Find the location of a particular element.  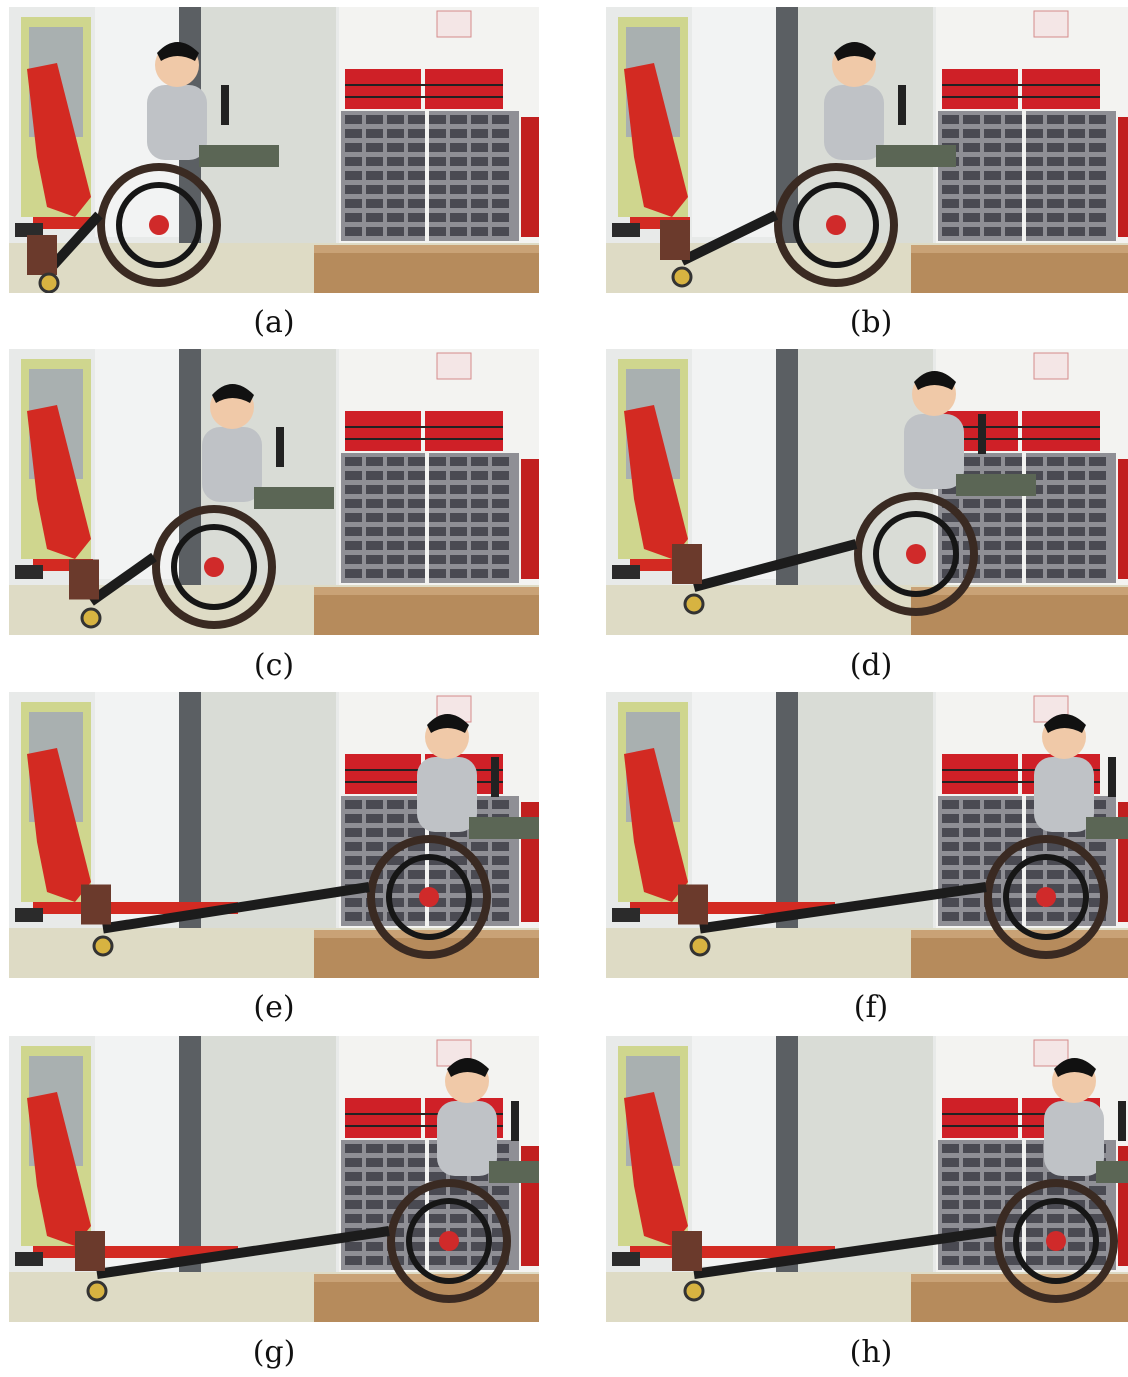

photo-panel-h is located at coordinates (867, 1179).